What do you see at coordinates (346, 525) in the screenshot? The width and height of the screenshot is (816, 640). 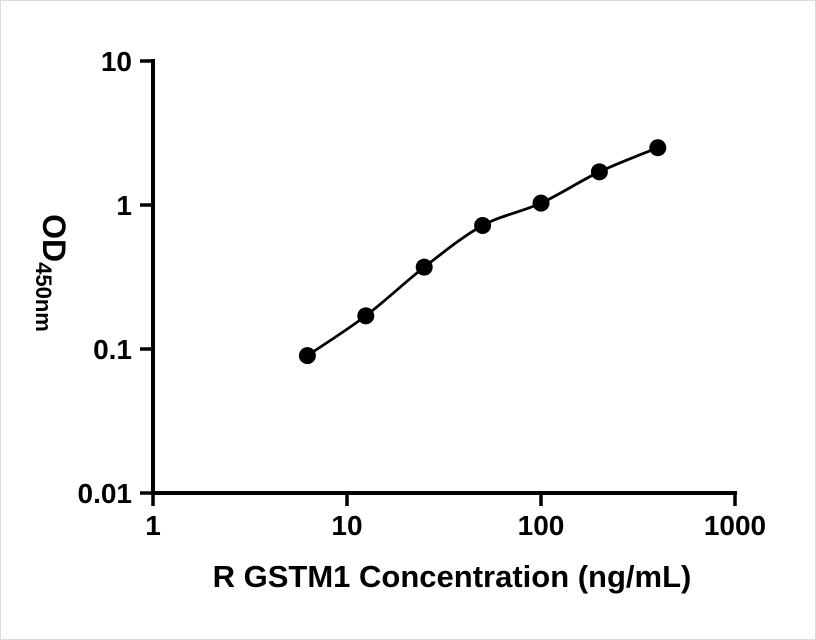 I see `x-axis-tick-label: 10` at bounding box center [346, 525].